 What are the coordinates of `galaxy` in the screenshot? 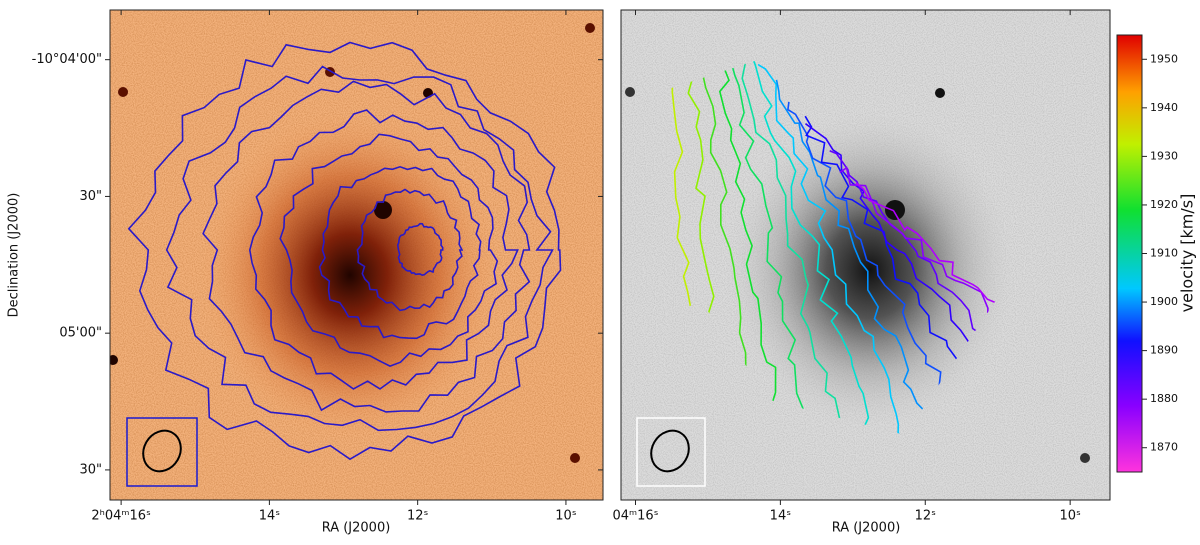 It's located at (870, 270).